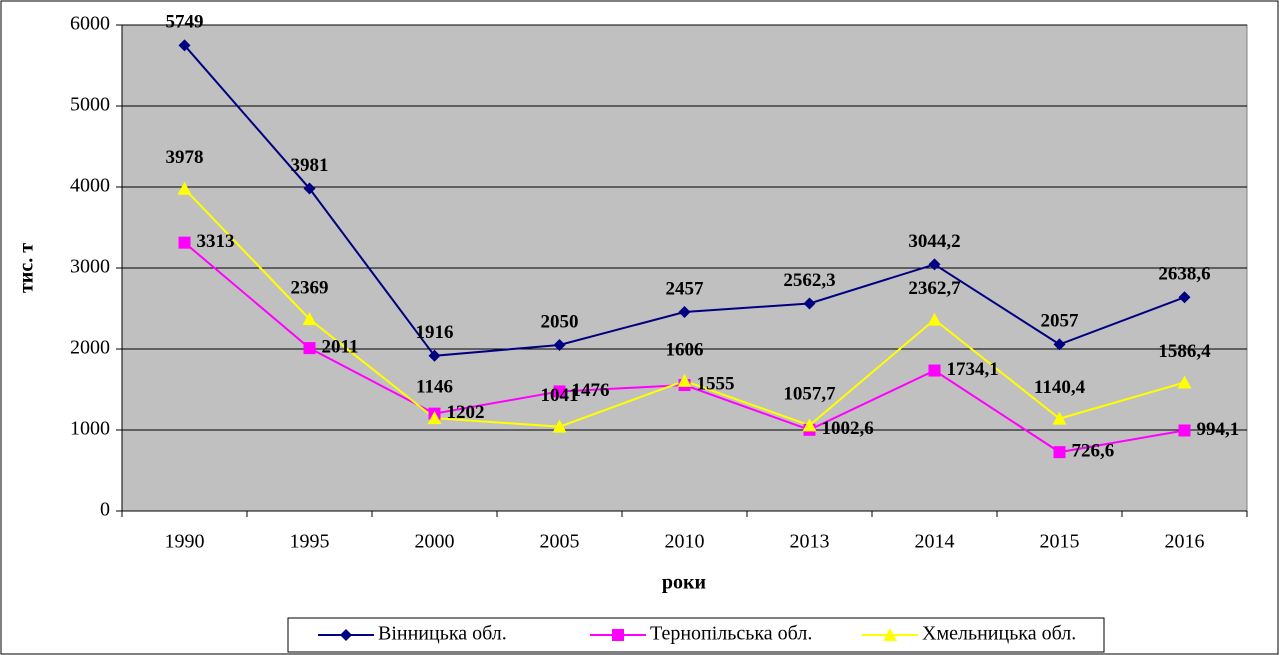 Image resolution: width=1280 pixels, height=655 pixels. I want to click on x-tick-label: 2015, so click(1060, 542).